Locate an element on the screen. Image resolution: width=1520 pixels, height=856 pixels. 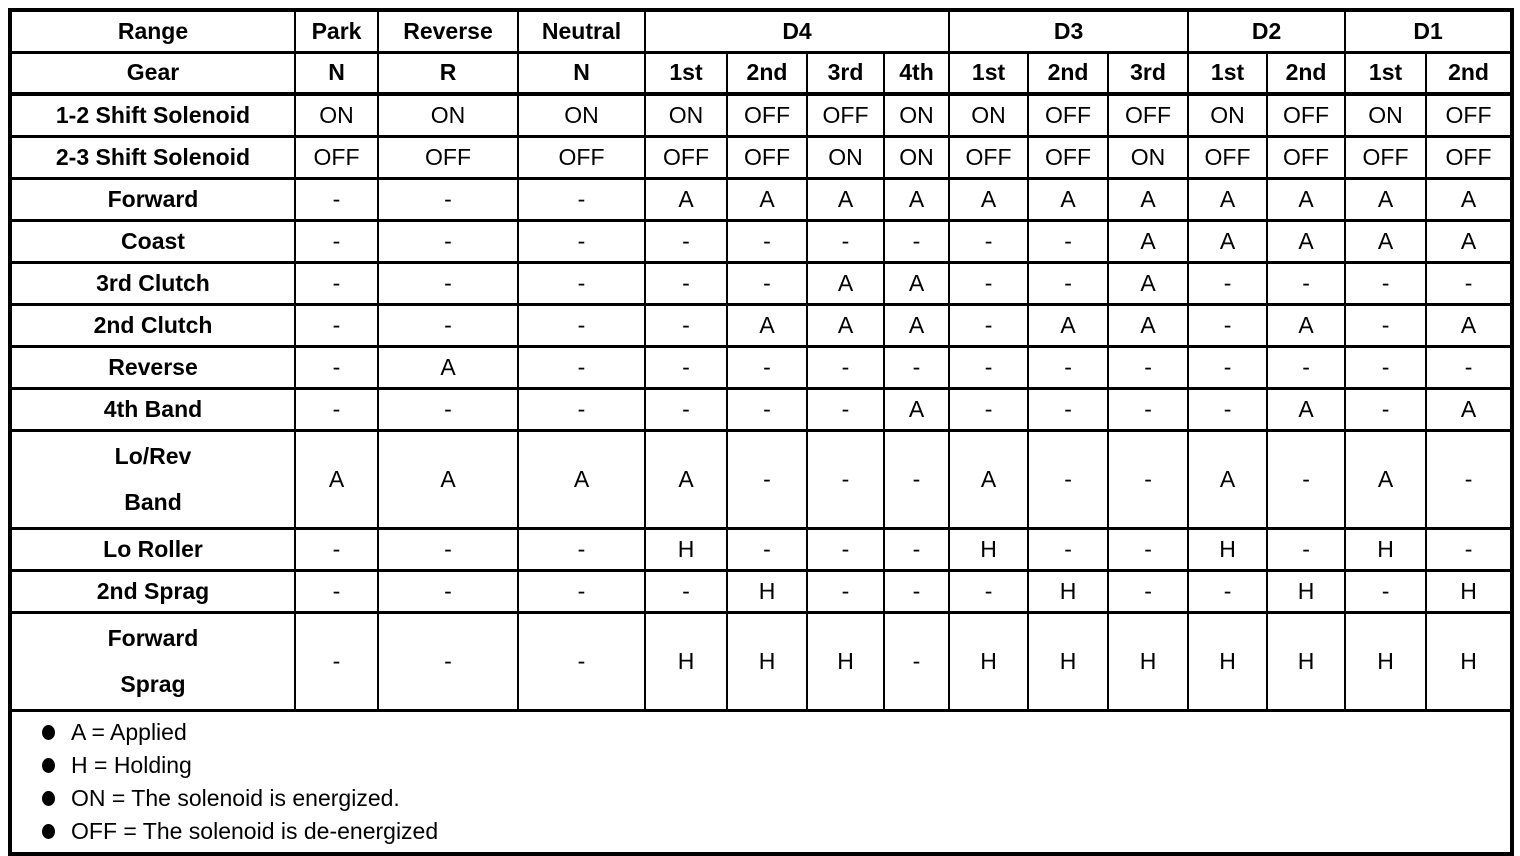
row-label: 4th Band is located at coordinates (152, 409).